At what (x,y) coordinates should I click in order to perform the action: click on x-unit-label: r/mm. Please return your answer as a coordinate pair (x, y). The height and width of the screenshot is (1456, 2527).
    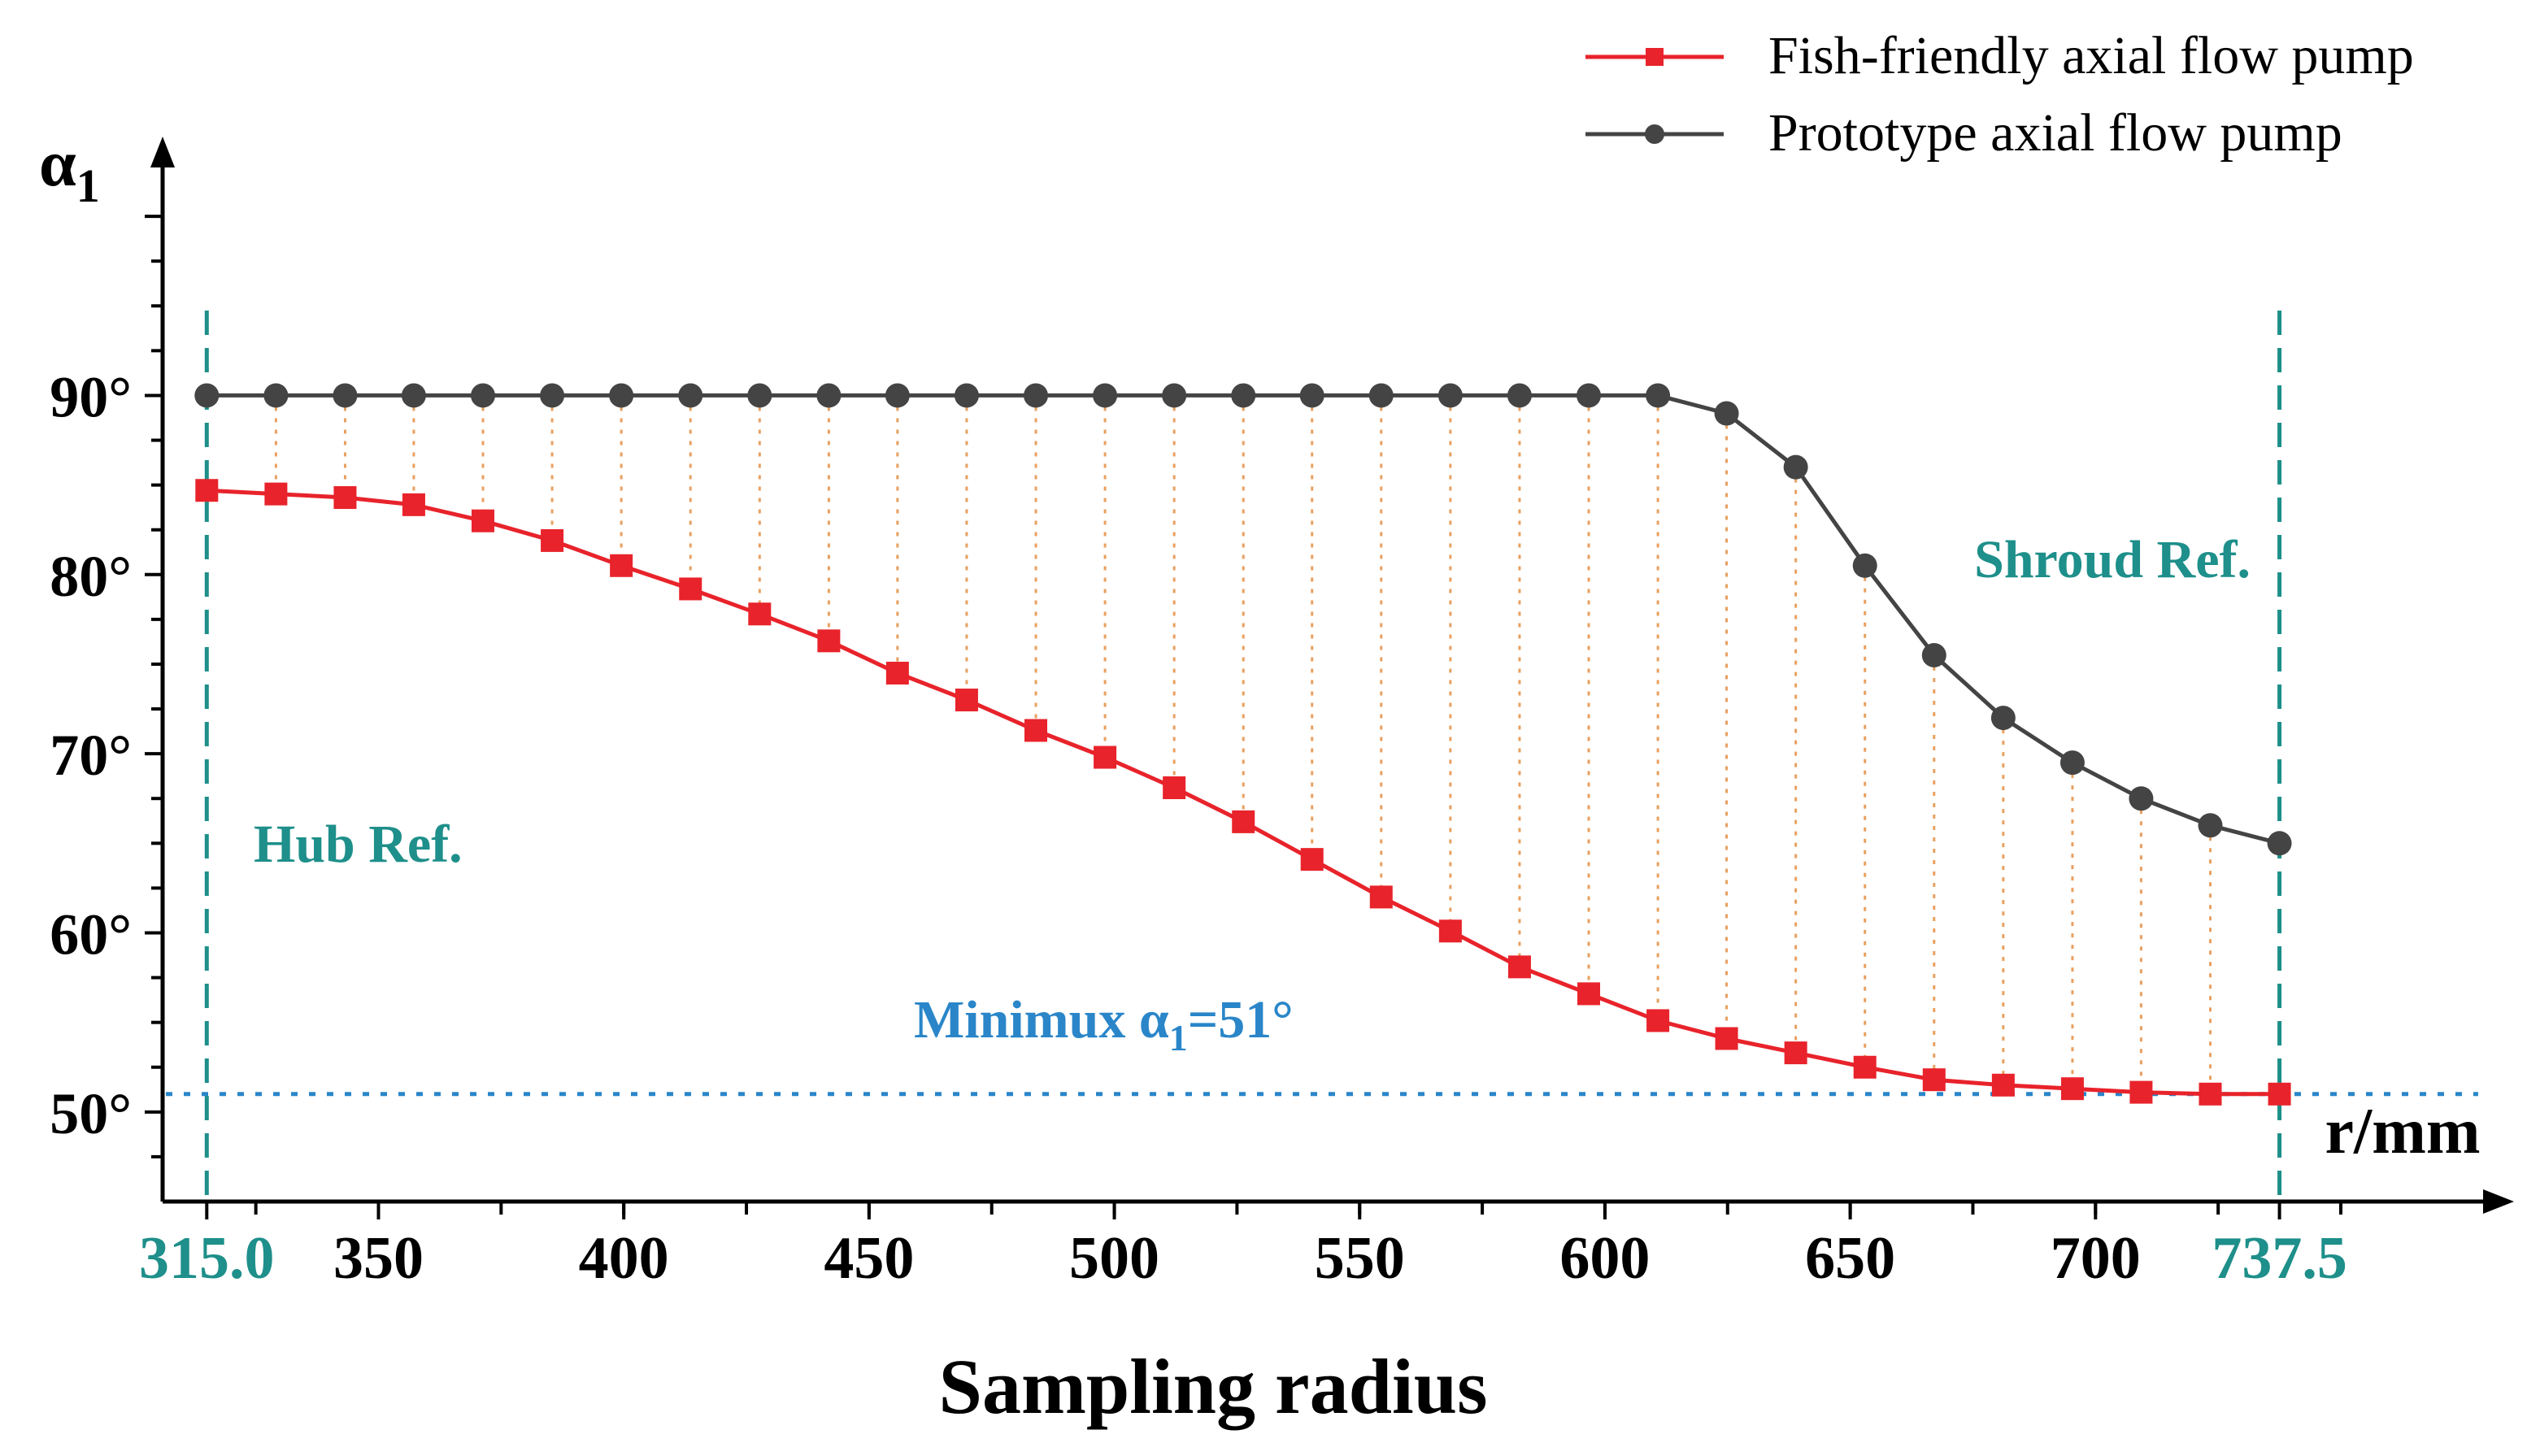
    Looking at the image, I should click on (2402, 1132).